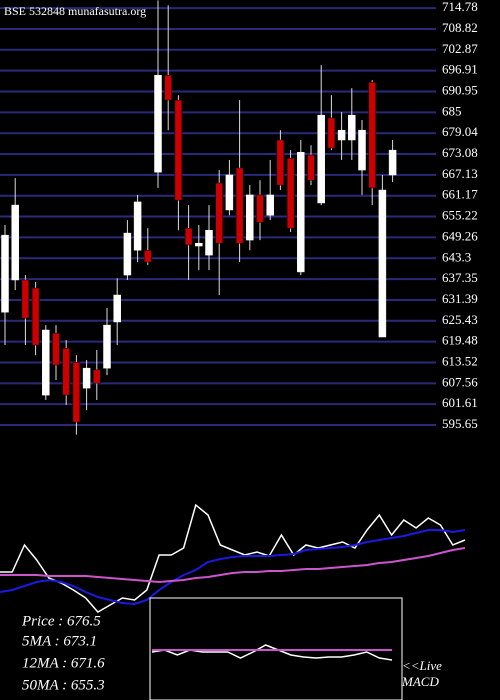  What do you see at coordinates (460, 194) in the screenshot?
I see `y-tick-label: 661.17` at bounding box center [460, 194].